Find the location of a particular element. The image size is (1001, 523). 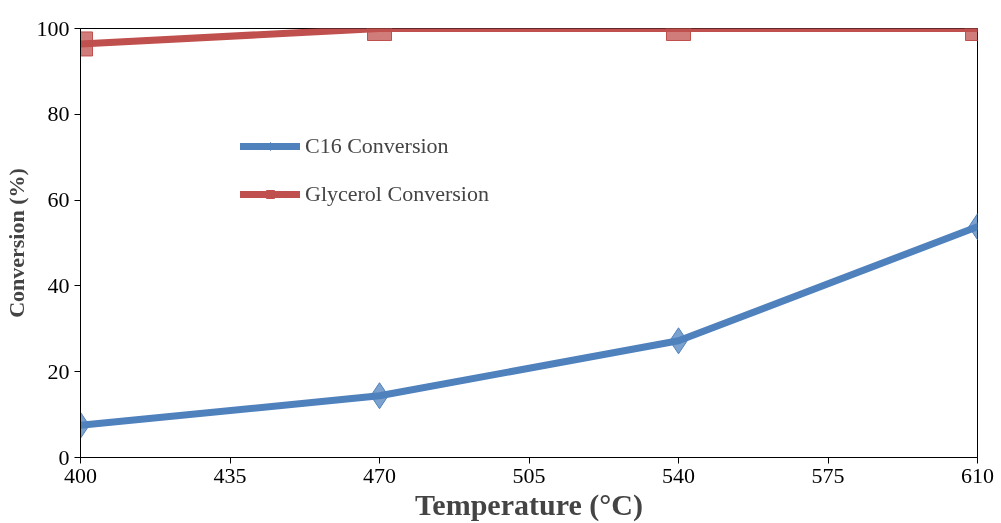

y-tick-label: 100 is located at coordinates (53, 28).